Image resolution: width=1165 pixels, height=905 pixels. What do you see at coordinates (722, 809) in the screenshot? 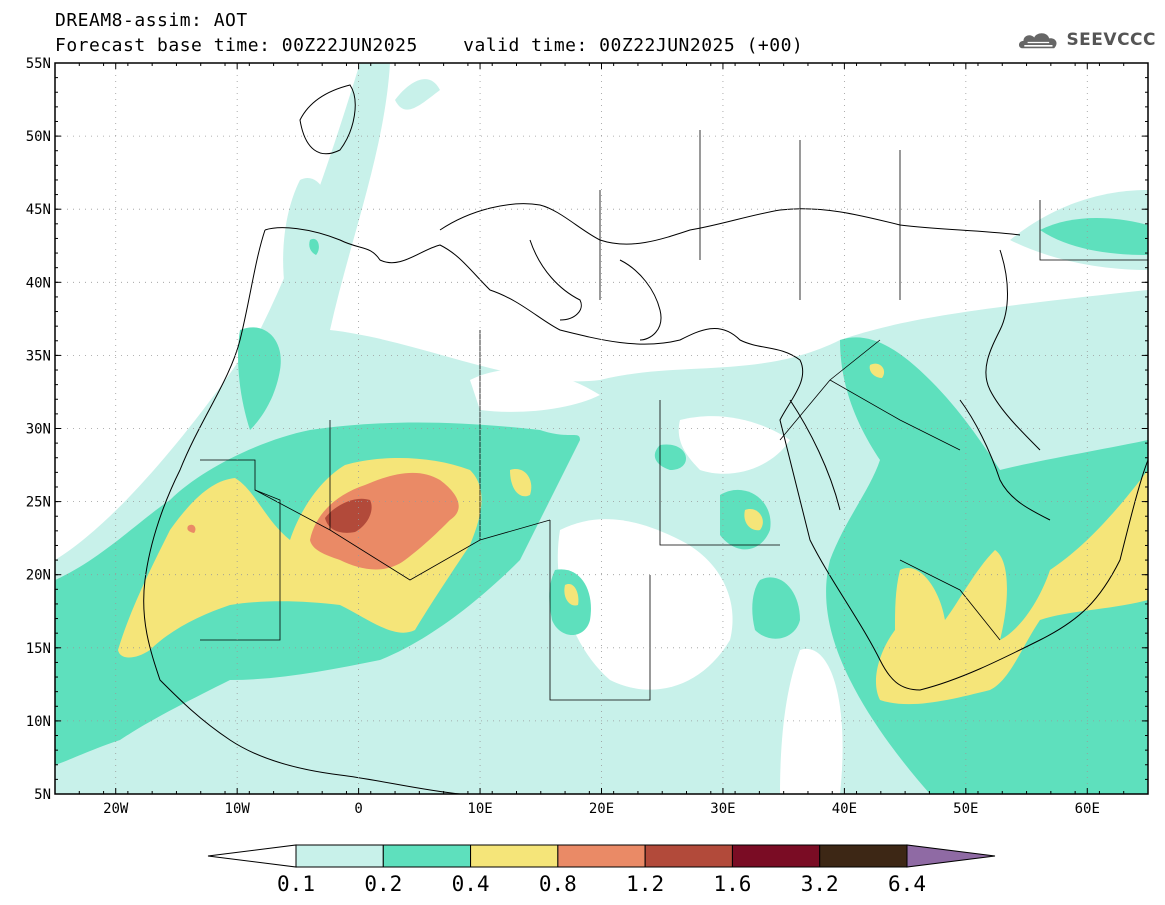
I see `lon-label: 30E` at bounding box center [722, 809].